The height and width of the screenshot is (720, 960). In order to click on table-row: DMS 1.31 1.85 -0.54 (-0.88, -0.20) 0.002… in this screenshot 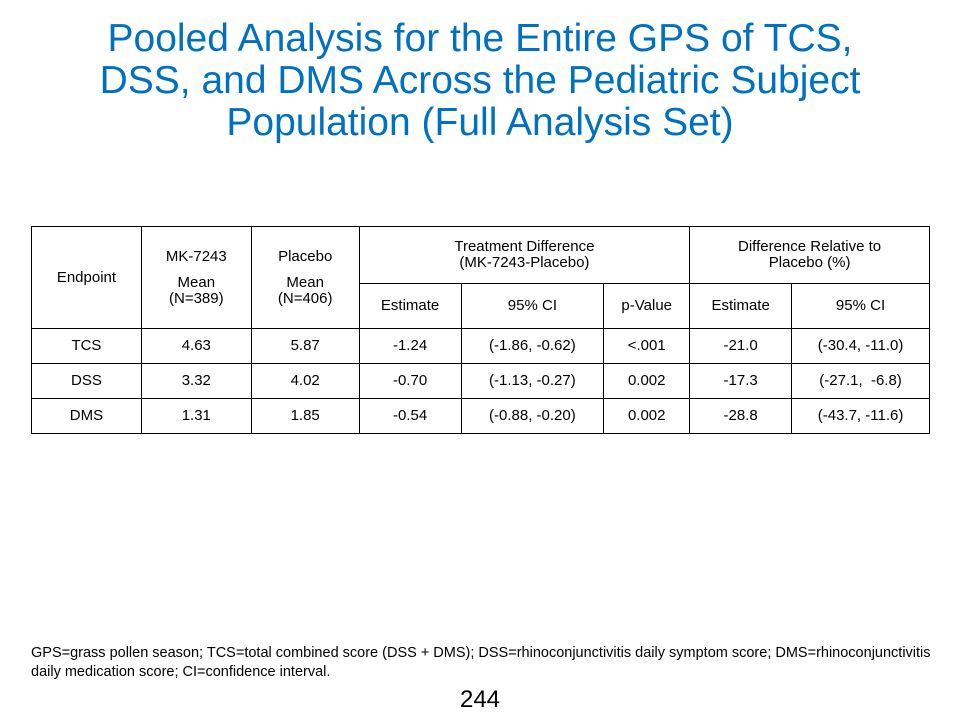, I will do `click(480, 416)`.